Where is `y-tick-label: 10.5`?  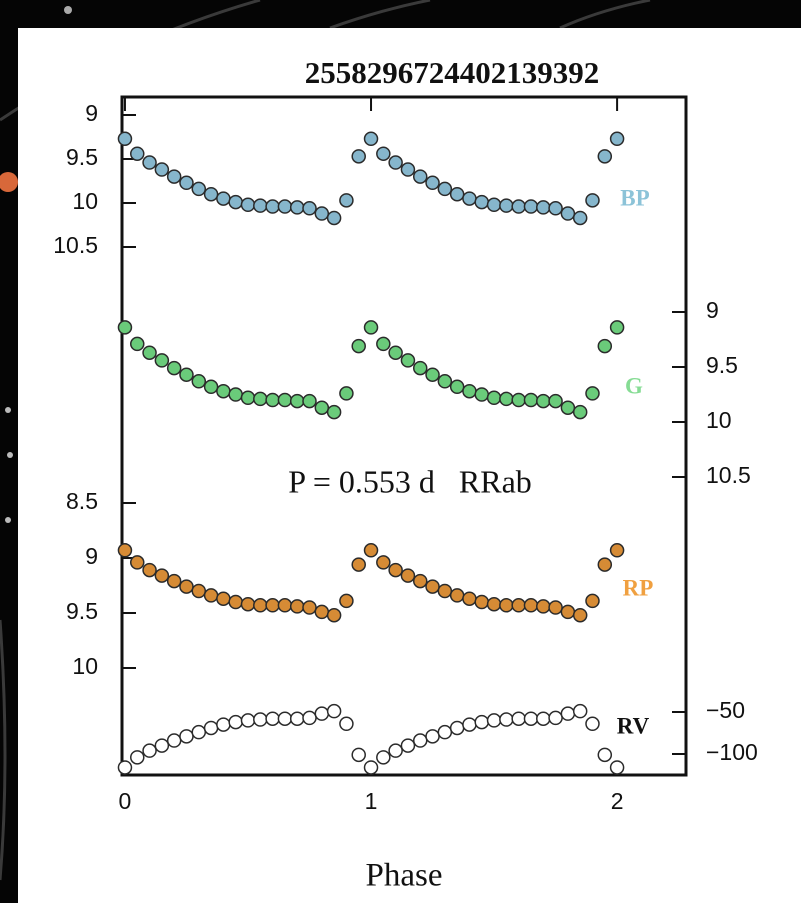 y-tick-label: 10.5 is located at coordinates (728, 475).